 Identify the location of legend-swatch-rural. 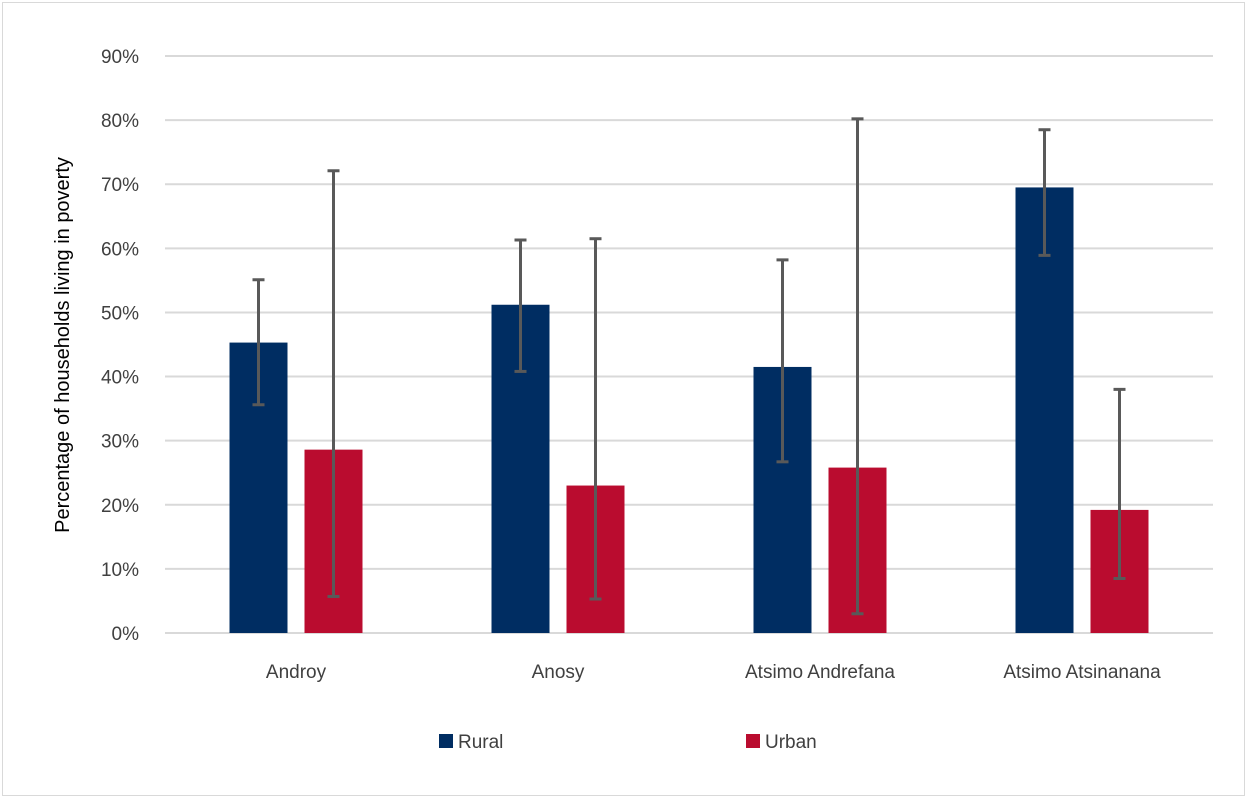
(446, 741).